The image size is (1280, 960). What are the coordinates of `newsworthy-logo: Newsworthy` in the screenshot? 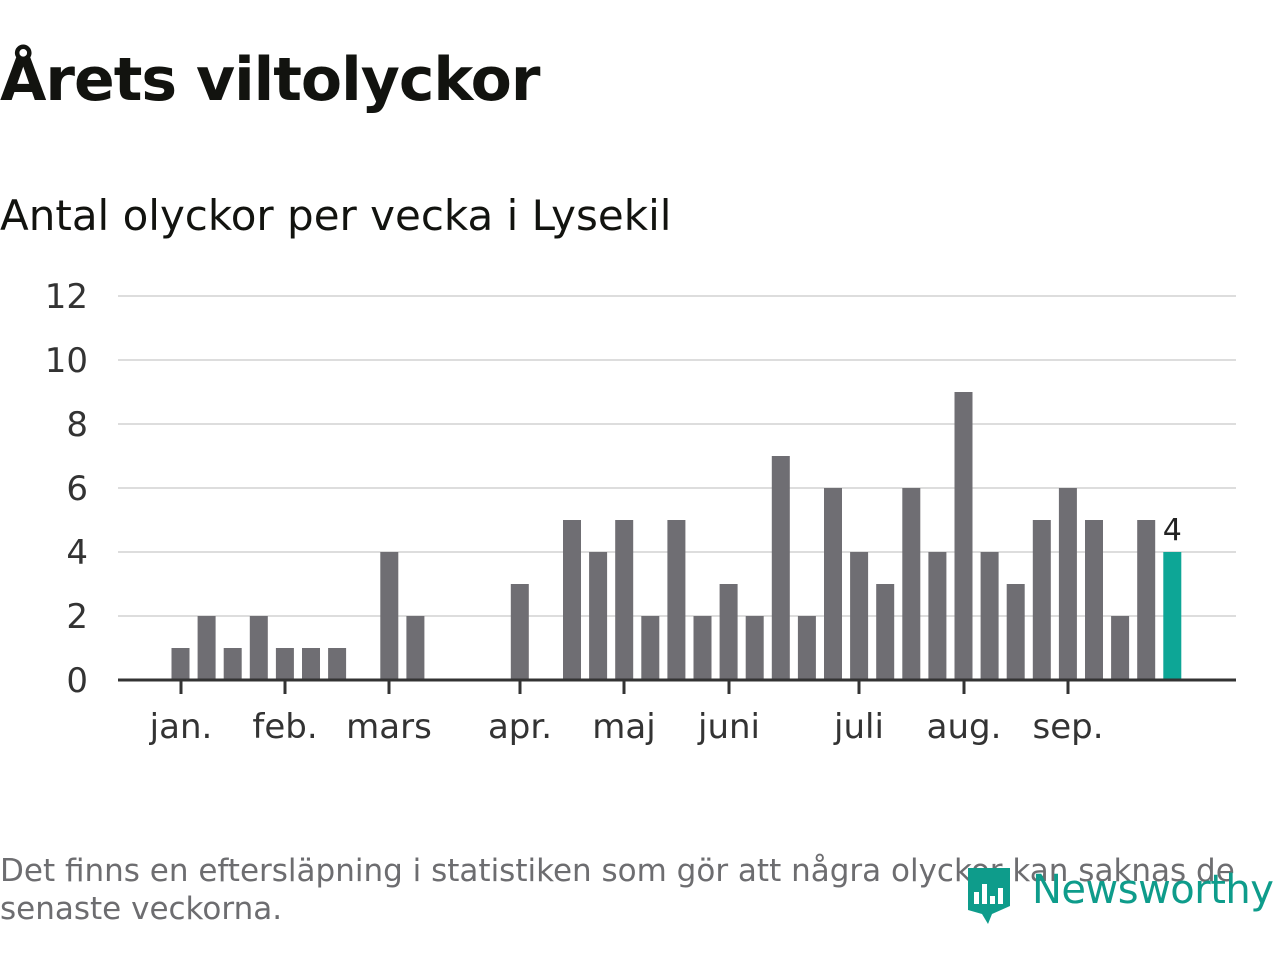 It's located at (1121, 895).